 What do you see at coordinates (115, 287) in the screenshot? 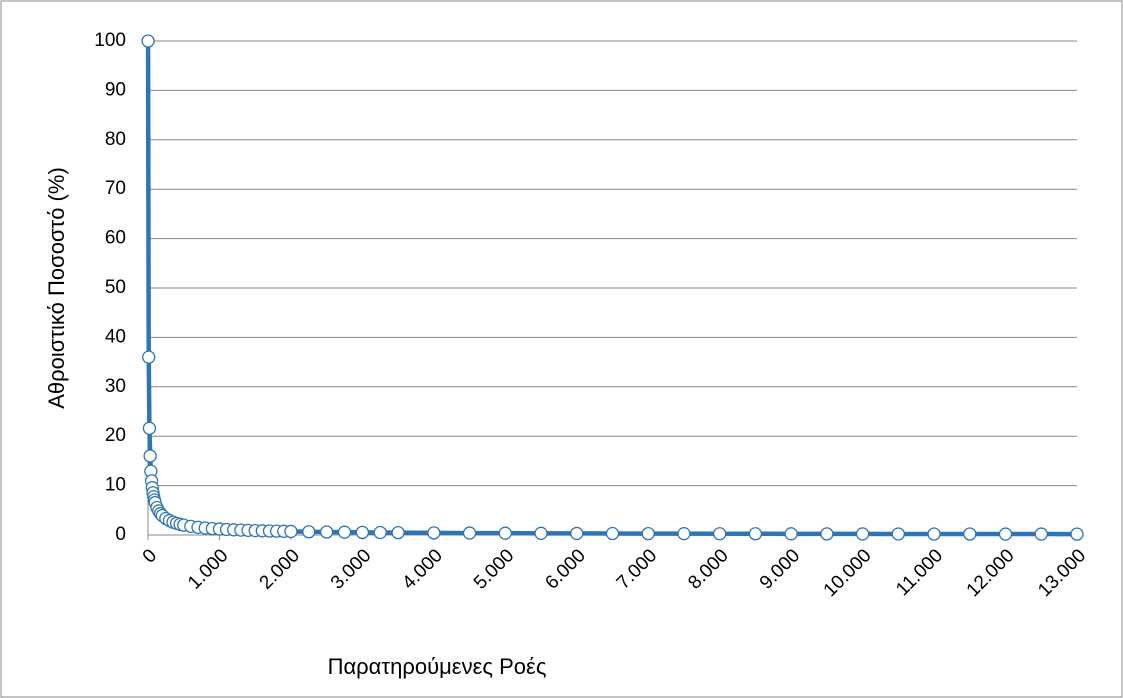
I see `y-tick-label: 50` at bounding box center [115, 287].